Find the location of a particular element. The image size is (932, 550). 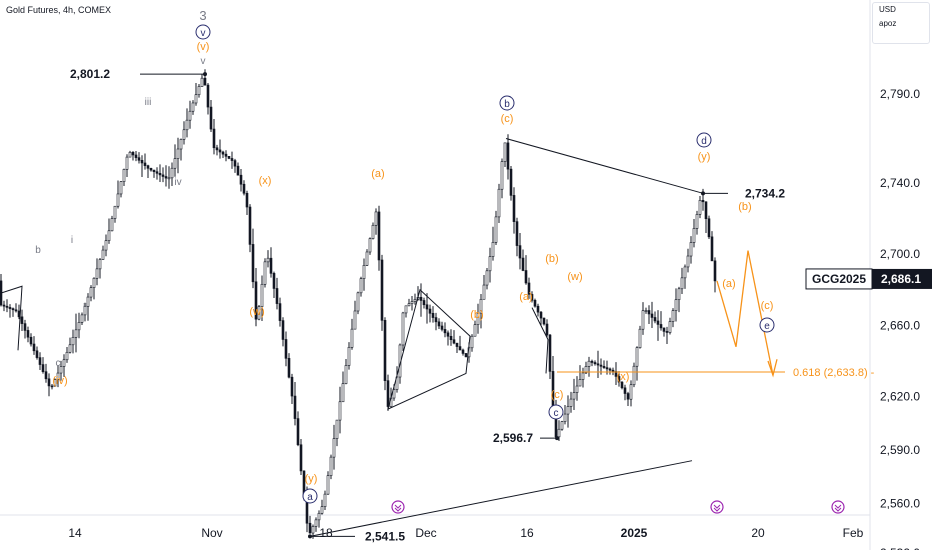

wave-label-b: b is located at coordinates (507, 104).